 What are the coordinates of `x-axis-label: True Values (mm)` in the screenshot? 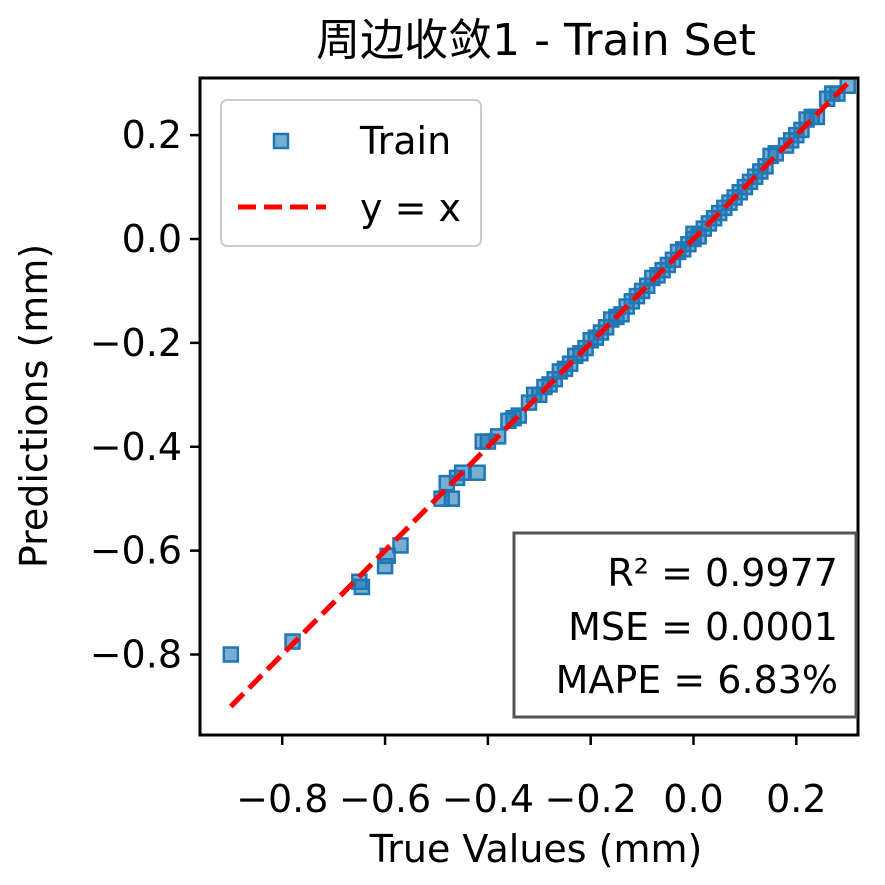 It's located at (536, 849).